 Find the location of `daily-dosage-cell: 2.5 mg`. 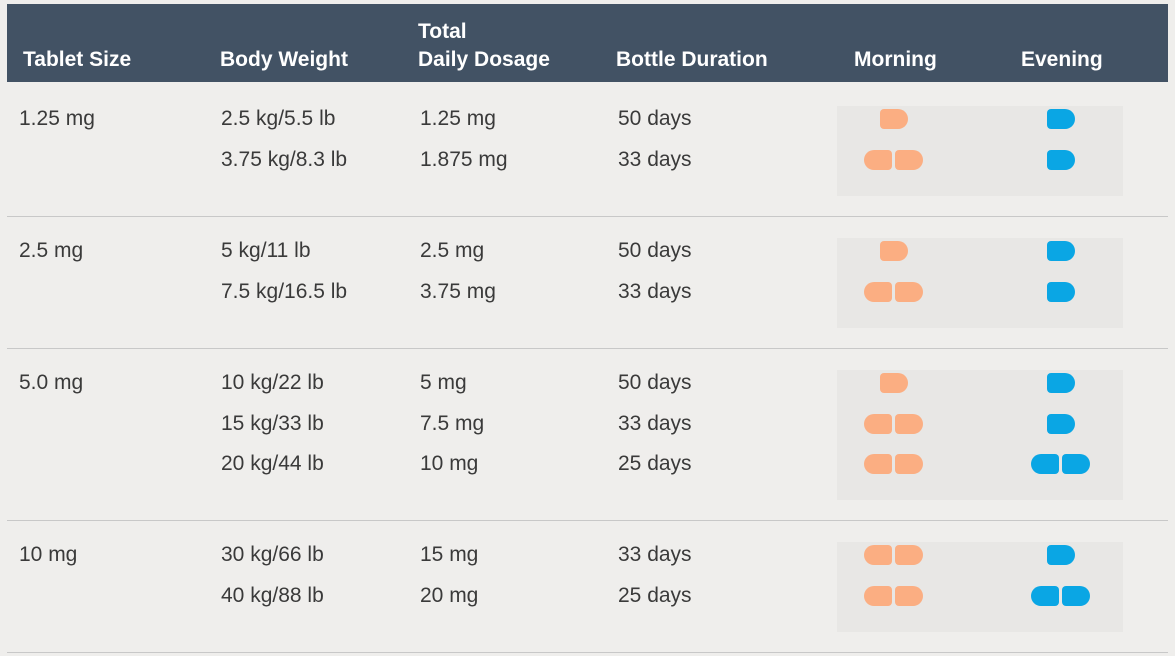

daily-dosage-cell: 2.5 mg is located at coordinates (452, 250).